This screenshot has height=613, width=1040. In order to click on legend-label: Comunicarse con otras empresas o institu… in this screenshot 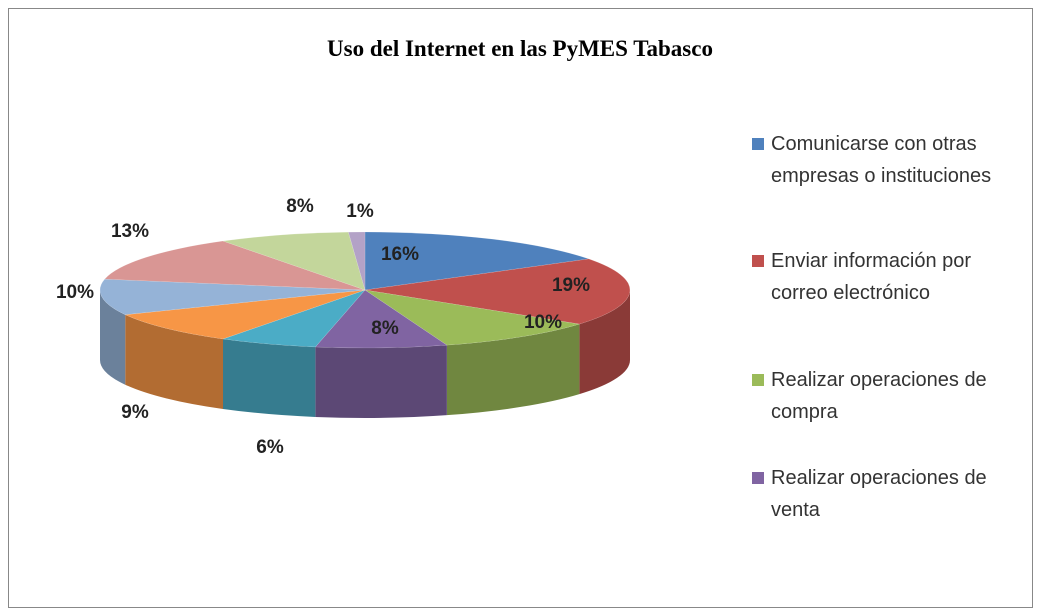, I will do `click(881, 160)`.